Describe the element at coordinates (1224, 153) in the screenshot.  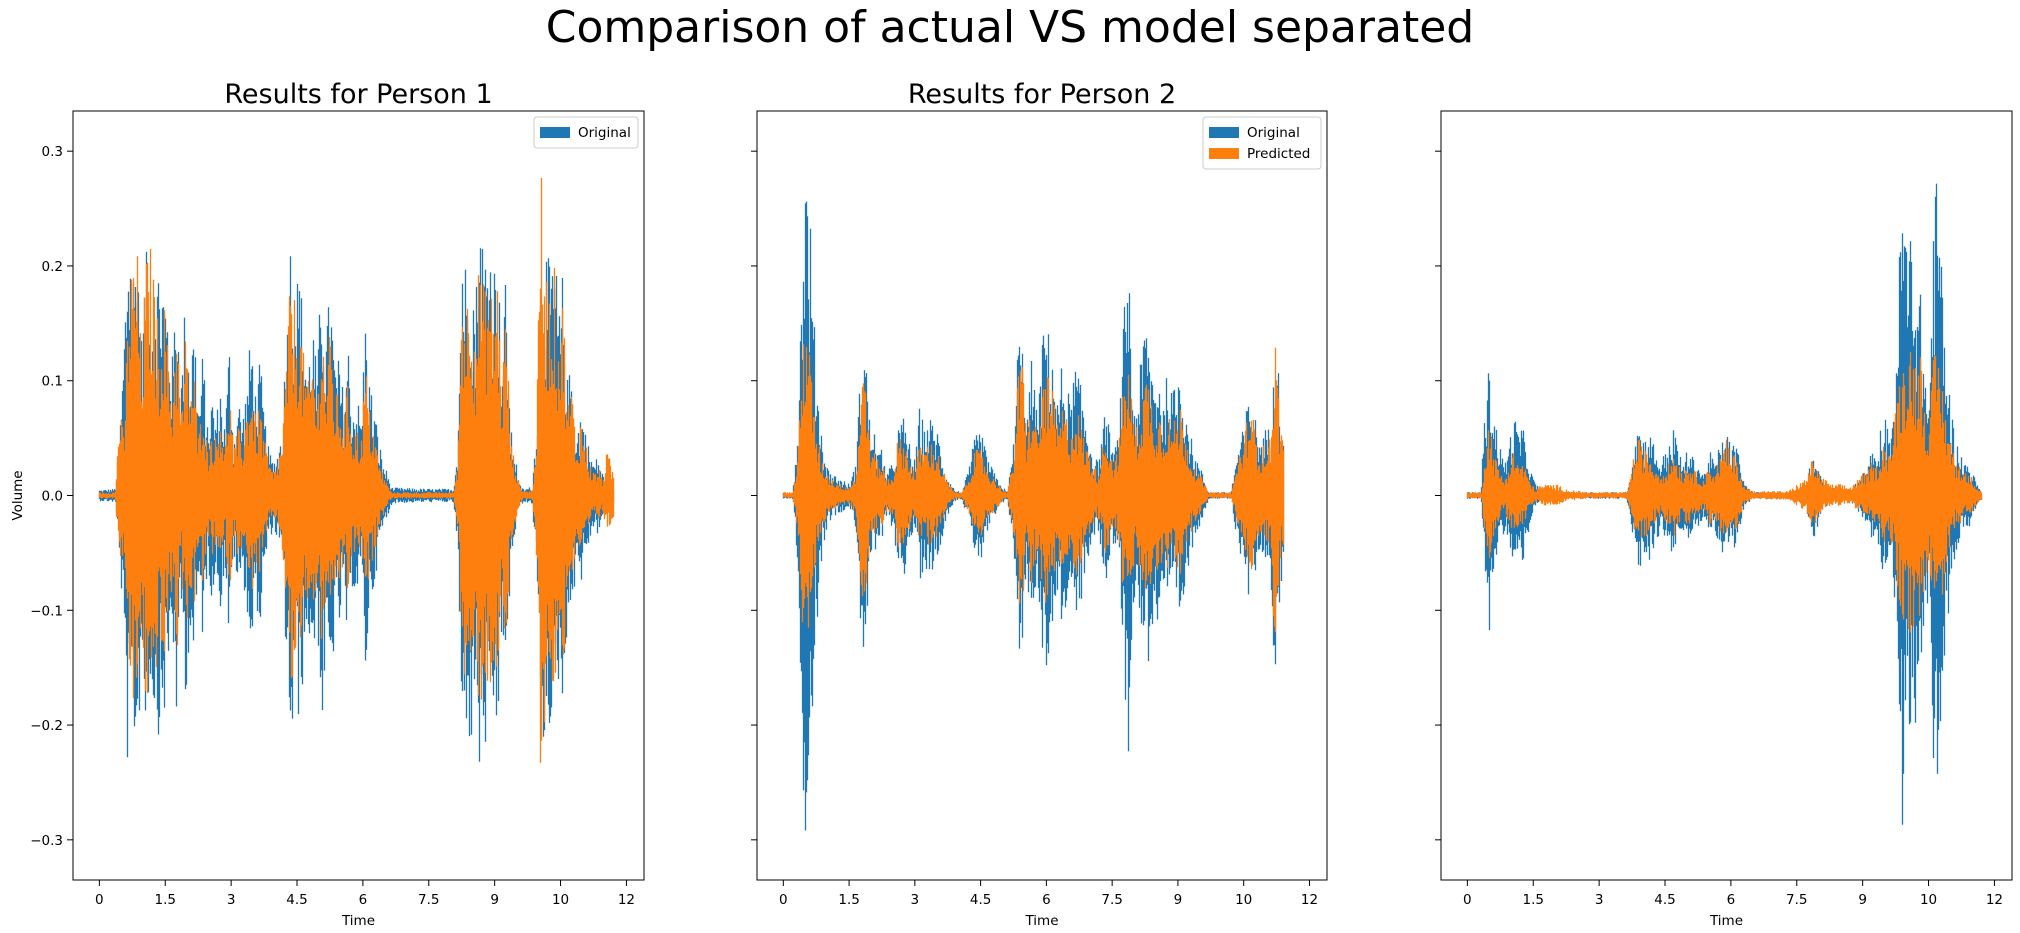
I see `legend-swatch-predicted` at that location.